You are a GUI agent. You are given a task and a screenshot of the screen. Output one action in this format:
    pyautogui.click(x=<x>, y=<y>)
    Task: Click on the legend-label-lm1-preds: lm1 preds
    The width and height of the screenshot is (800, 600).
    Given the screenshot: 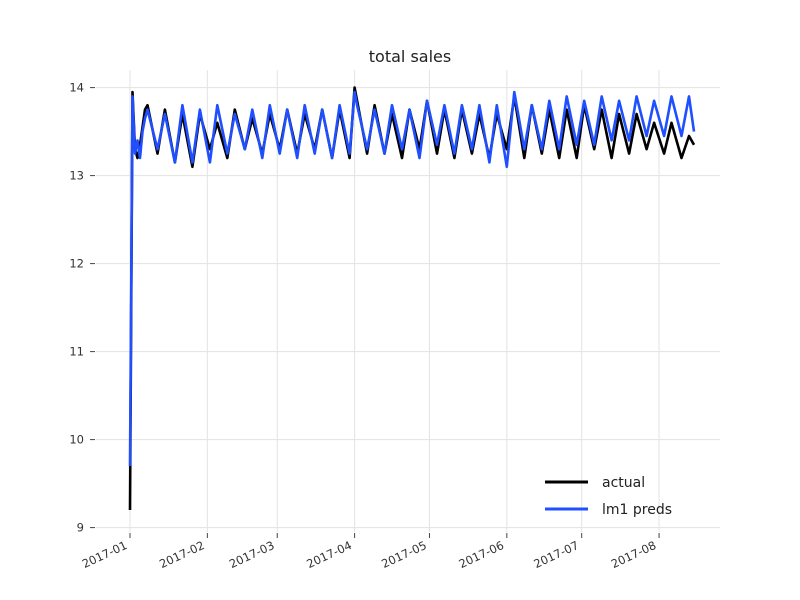 What is the action you would take?
    pyautogui.click(x=637, y=510)
    